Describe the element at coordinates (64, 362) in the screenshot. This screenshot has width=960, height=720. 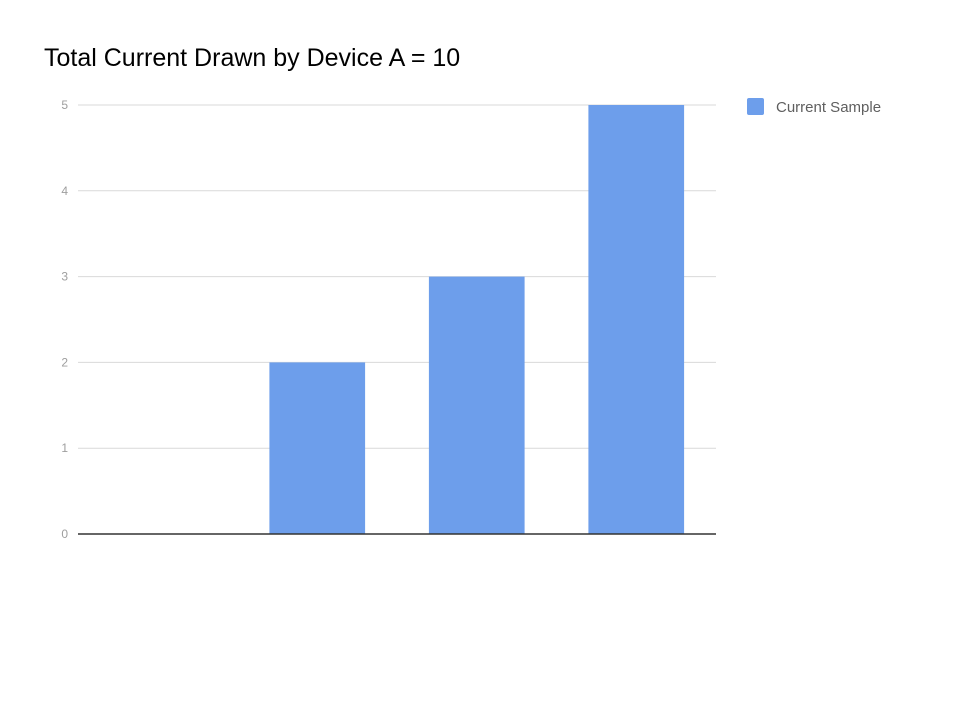
I see `y-tick-label: 2` at that location.